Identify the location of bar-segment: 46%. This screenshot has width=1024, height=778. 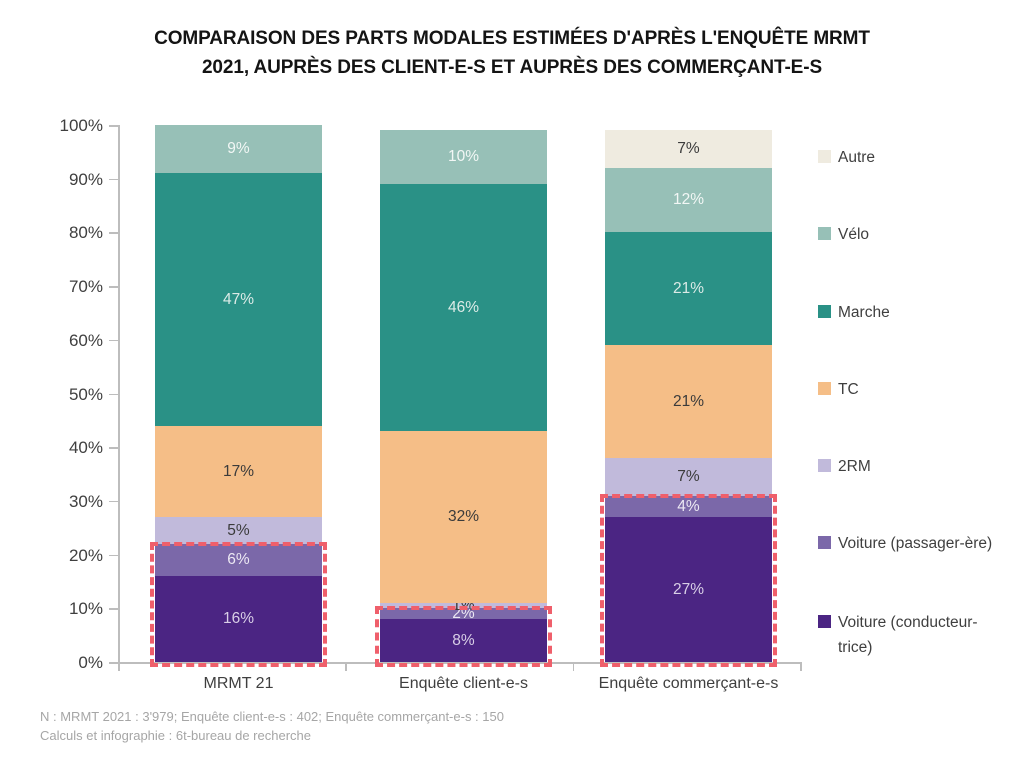
(463, 308).